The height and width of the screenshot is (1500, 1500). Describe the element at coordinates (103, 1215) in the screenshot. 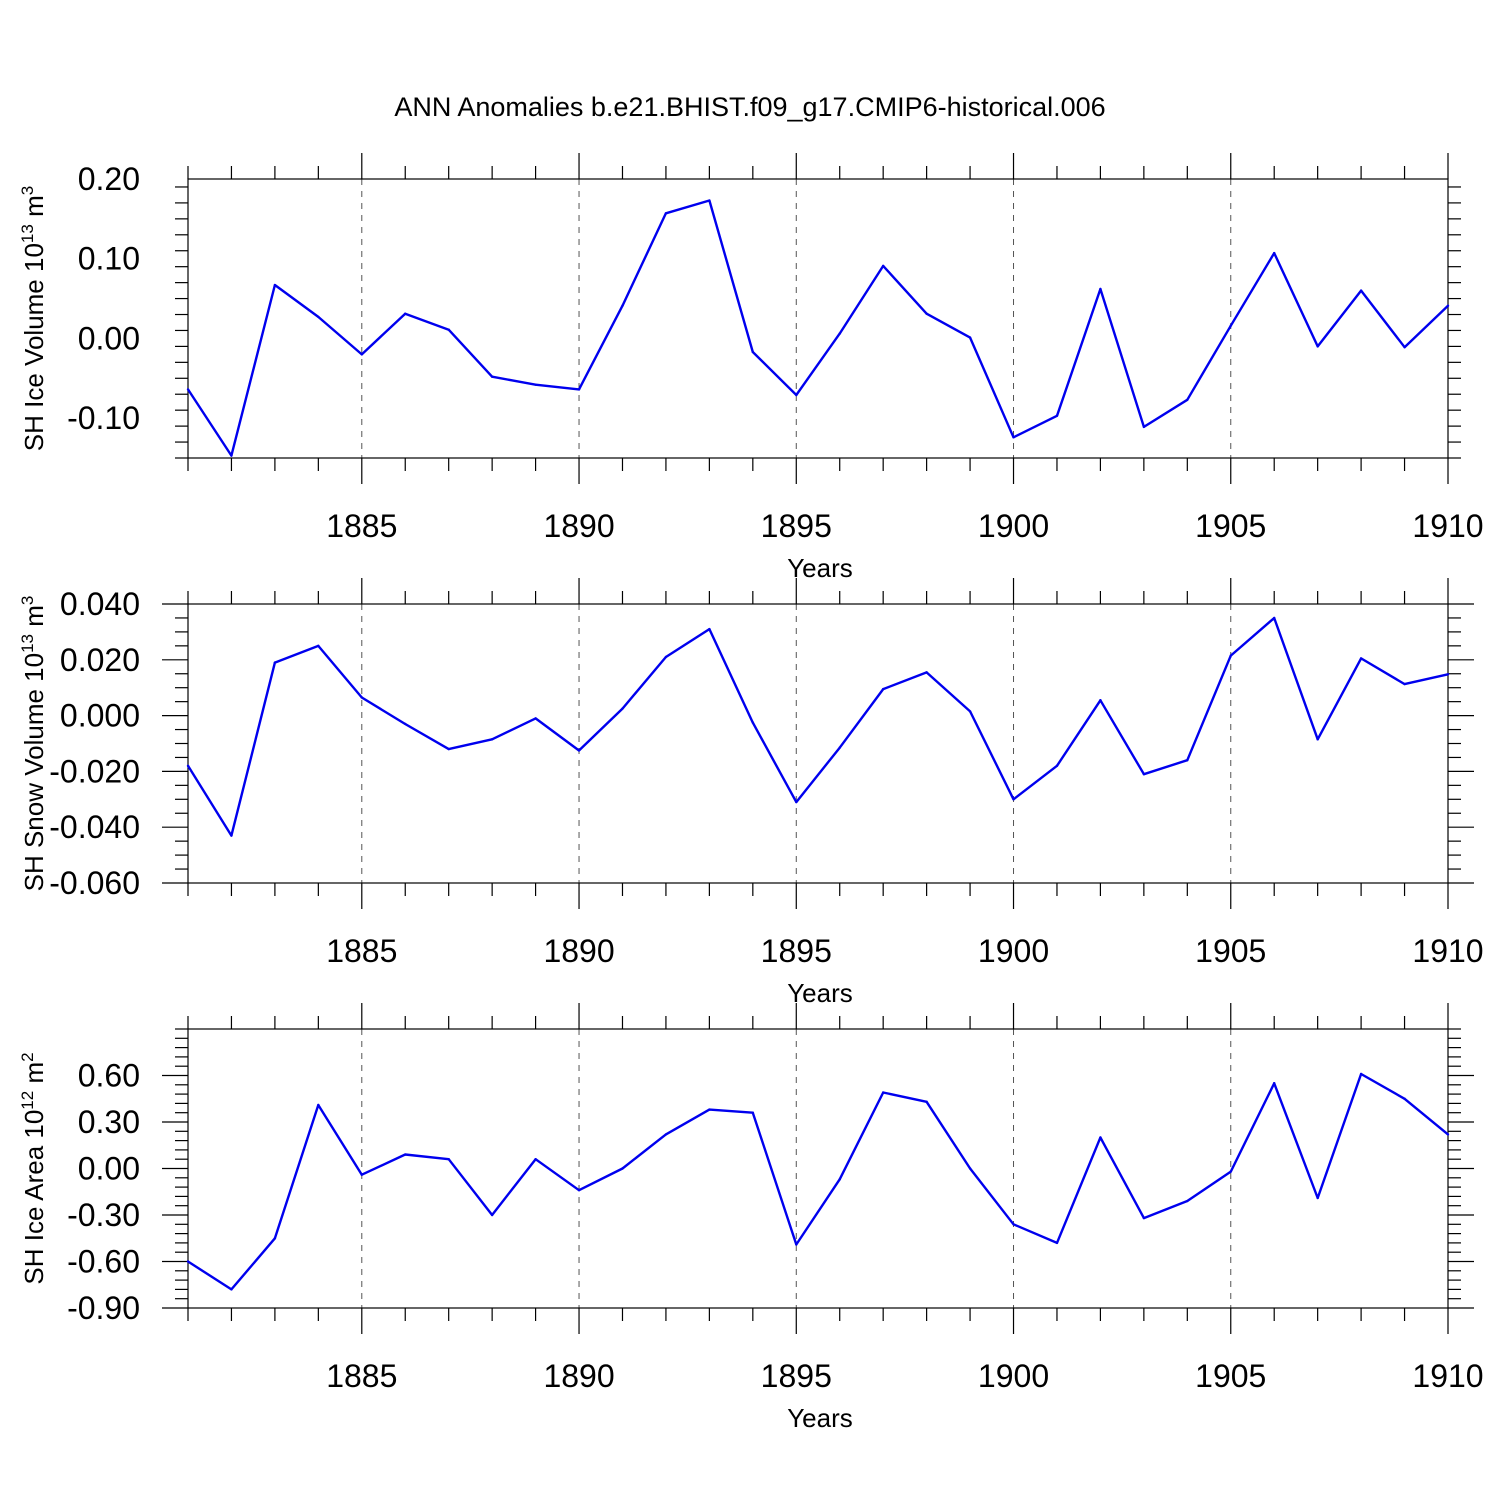

I see `y-tick-label: -0.30` at that location.